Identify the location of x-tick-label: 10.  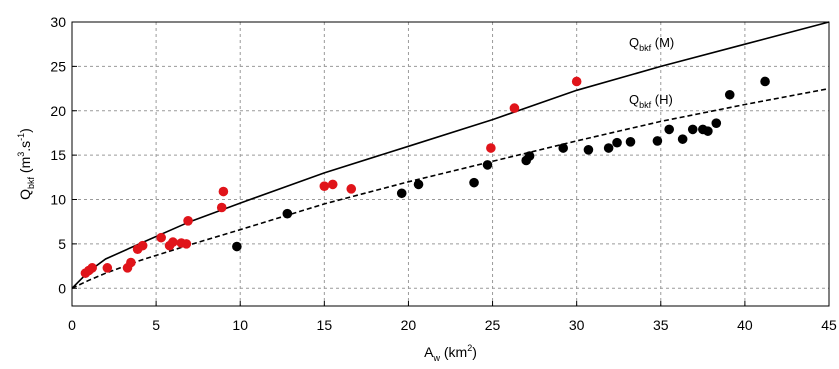
(240, 325).